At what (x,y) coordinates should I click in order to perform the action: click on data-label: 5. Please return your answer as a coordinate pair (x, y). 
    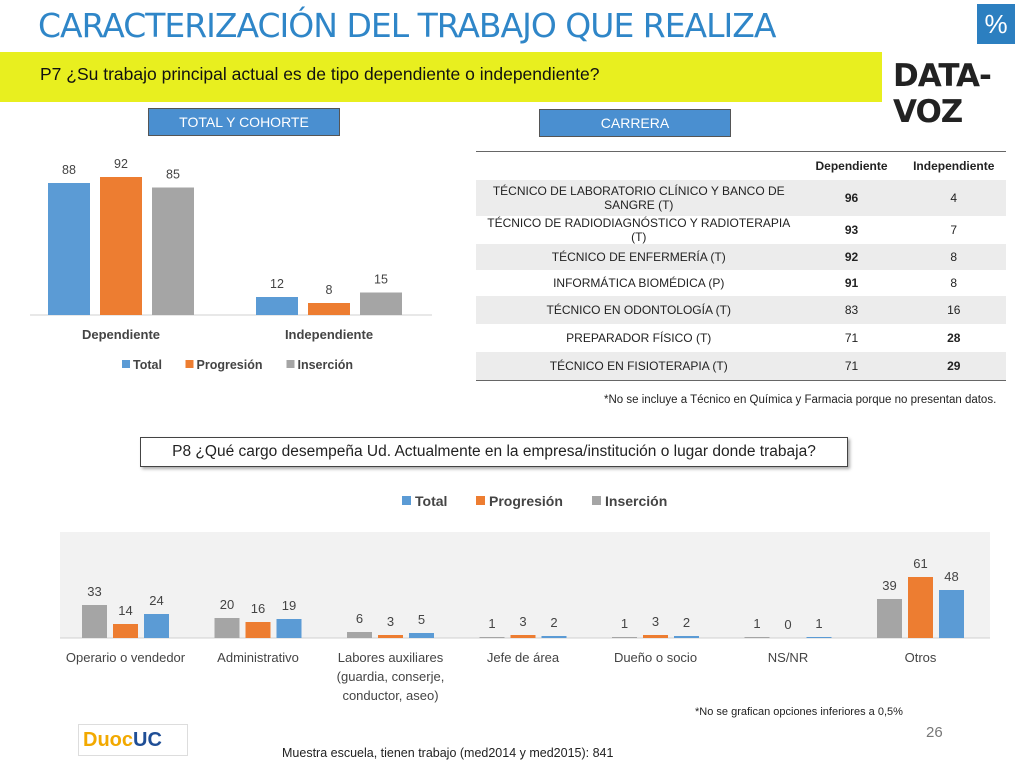
    Looking at the image, I should click on (421, 619).